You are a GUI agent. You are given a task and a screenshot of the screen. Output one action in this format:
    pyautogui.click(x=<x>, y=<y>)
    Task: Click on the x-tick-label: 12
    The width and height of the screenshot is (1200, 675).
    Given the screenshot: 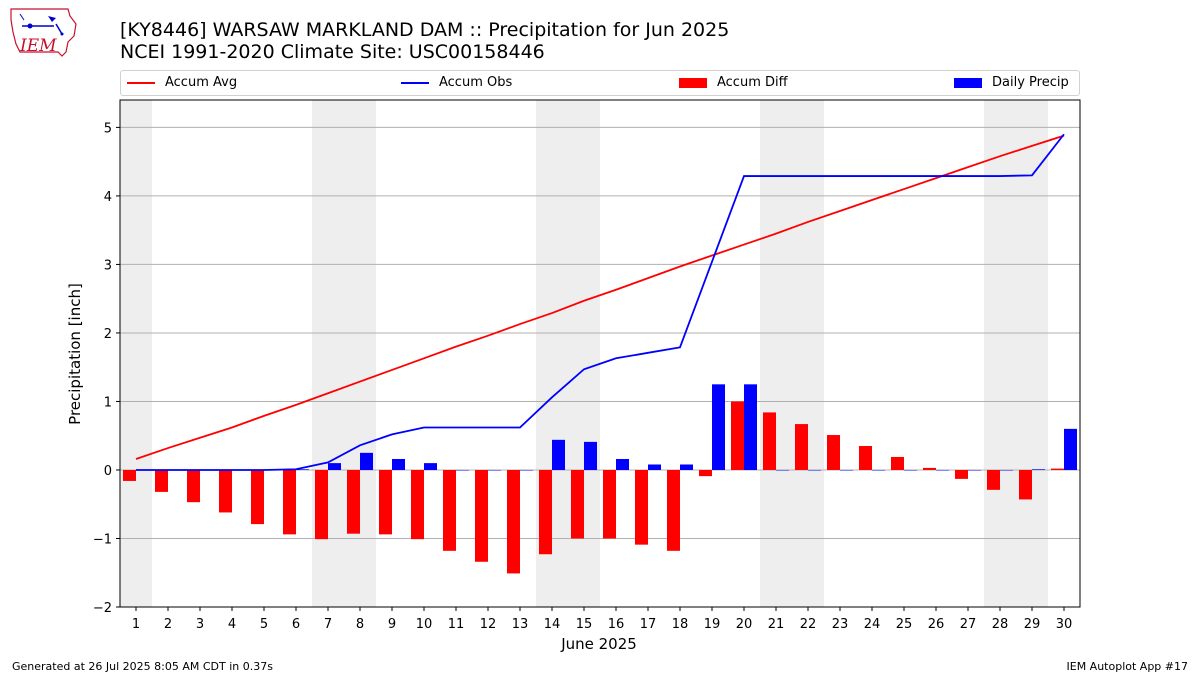 What is the action you would take?
    pyautogui.click(x=488, y=624)
    